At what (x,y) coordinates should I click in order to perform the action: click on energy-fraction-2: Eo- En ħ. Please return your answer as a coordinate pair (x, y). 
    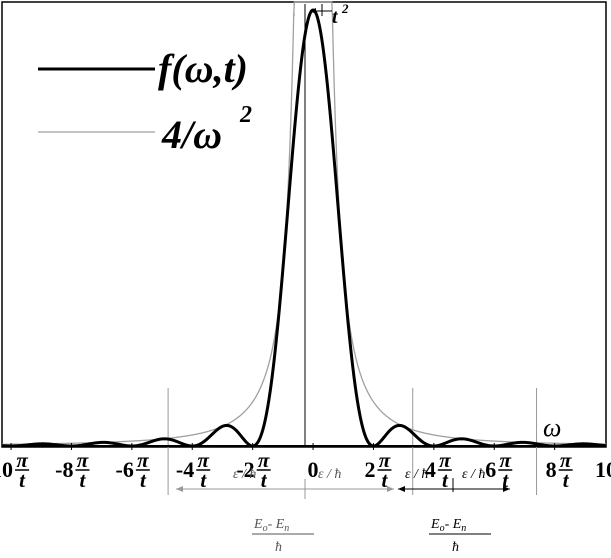
    Looking at the image, I should click on (460, 536).